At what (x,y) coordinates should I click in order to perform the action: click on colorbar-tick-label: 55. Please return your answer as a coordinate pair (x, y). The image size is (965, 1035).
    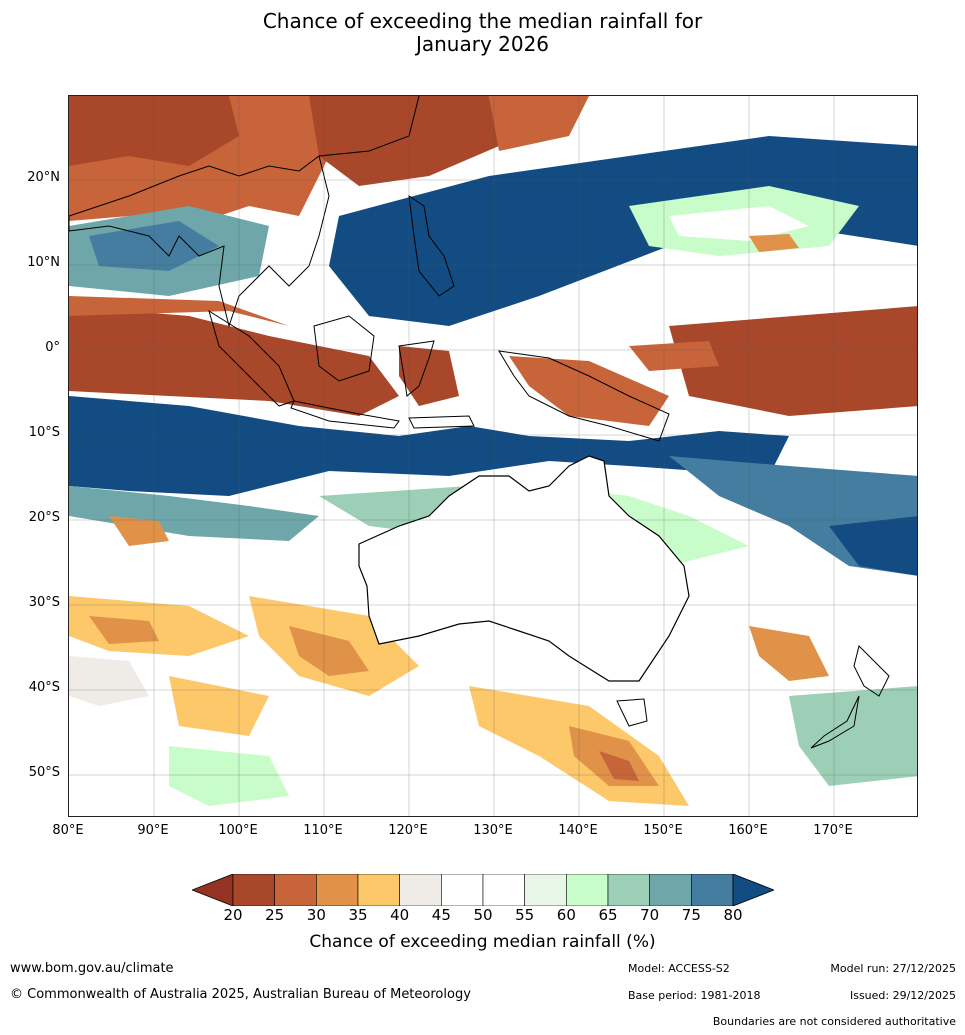
    Looking at the image, I should click on (525, 915).